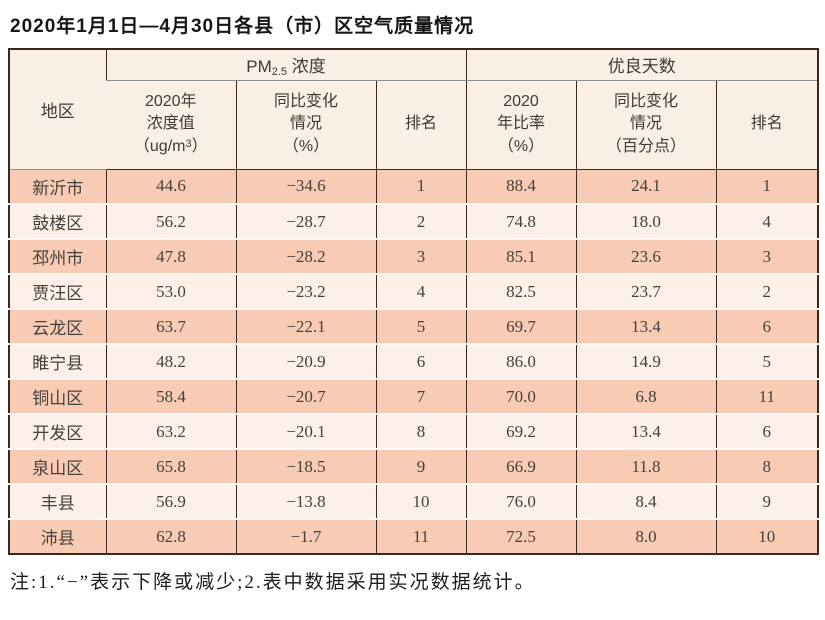 Image resolution: width=825 pixels, height=620 pixels. Describe the element at coordinates (420, 501) in the screenshot. I see `pm-rank-cell: 10` at that location.